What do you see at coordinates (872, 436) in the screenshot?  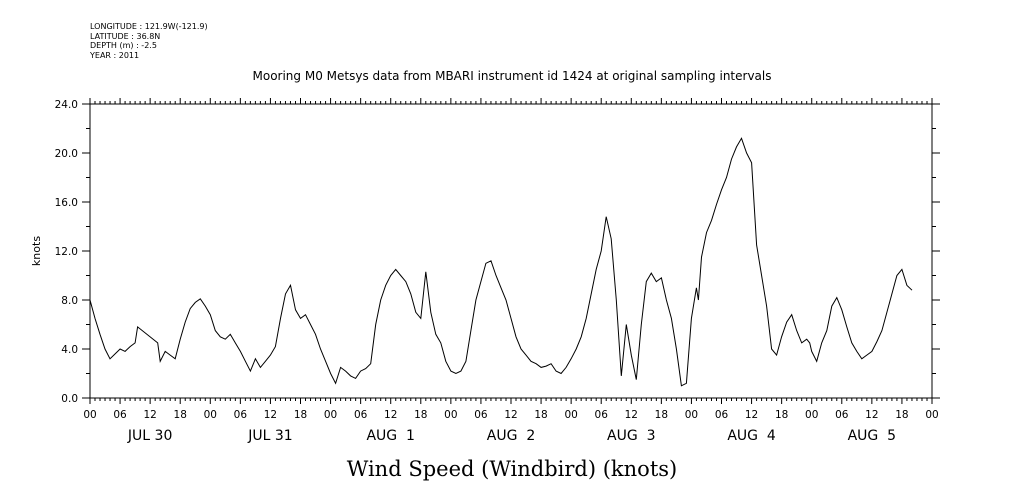 I see `day-label: AUG 5` at bounding box center [872, 436].